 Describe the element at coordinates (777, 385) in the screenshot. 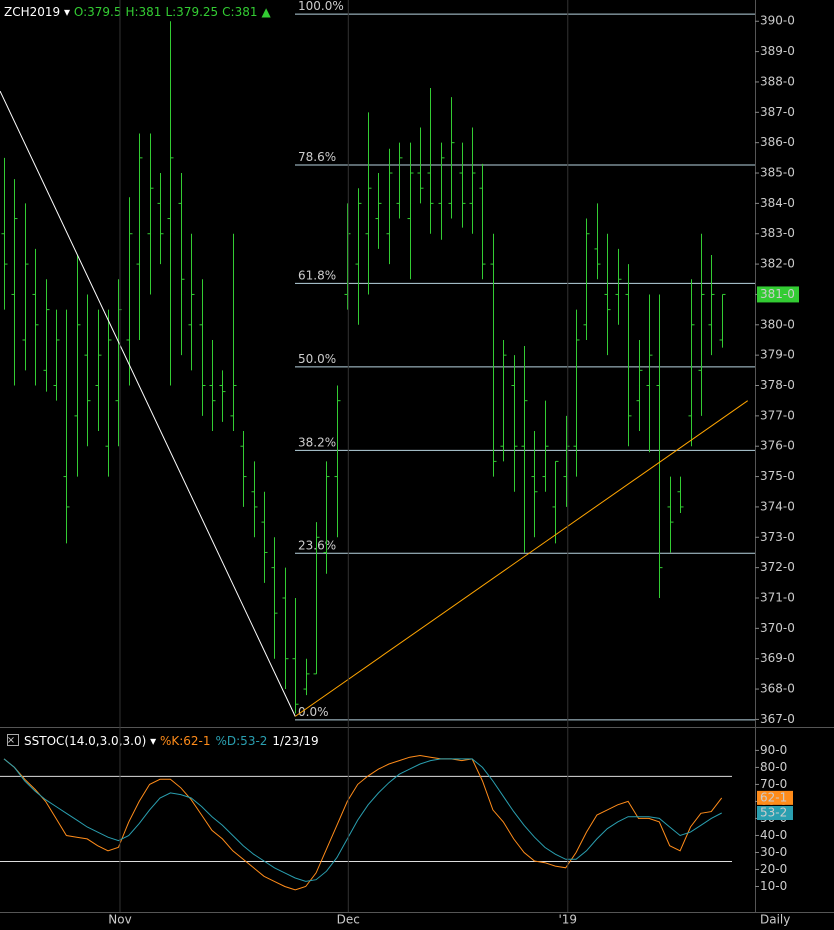

I see `y-tick-label: 378-0` at that location.